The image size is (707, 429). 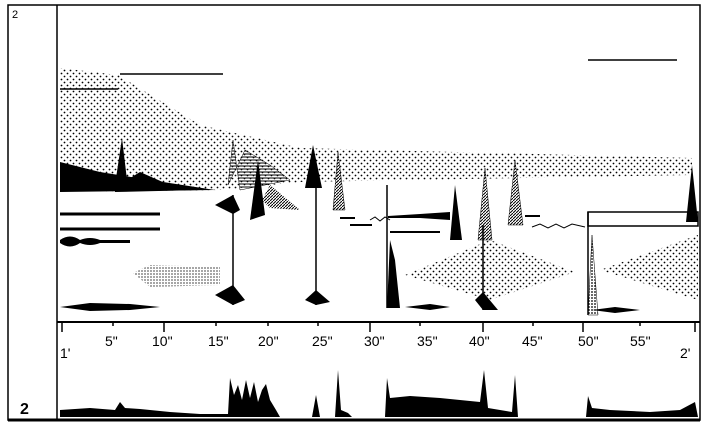 What do you see at coordinates (640, 341) in the screenshot?
I see `timeline-label: 55"` at bounding box center [640, 341].